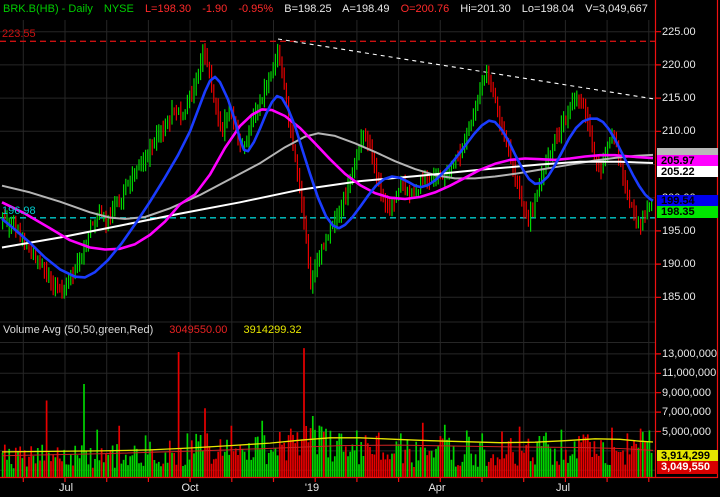 Image resolution: width=720 pixels, height=497 pixels. What do you see at coordinates (215, 9) in the screenshot?
I see `price-change: -1.90` at bounding box center [215, 9].